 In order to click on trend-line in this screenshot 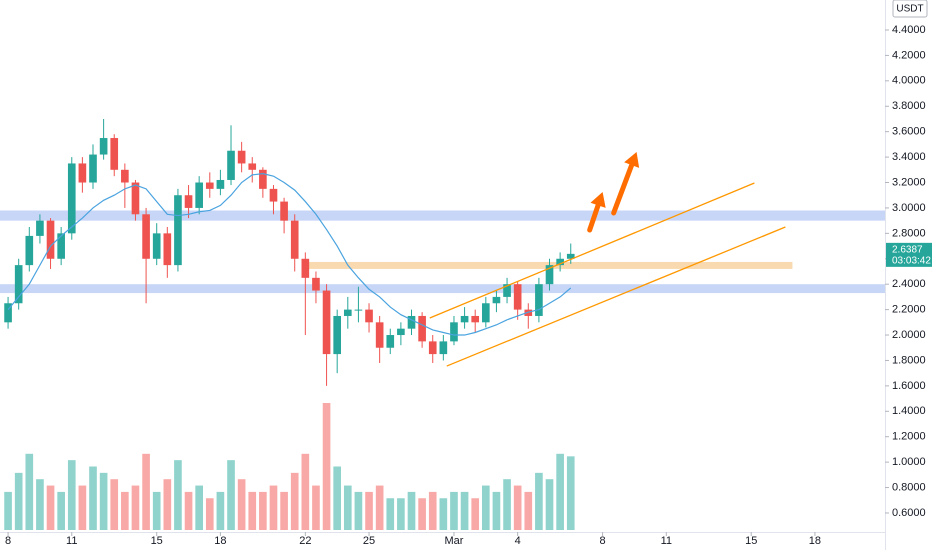, I will do `click(592, 250)`.